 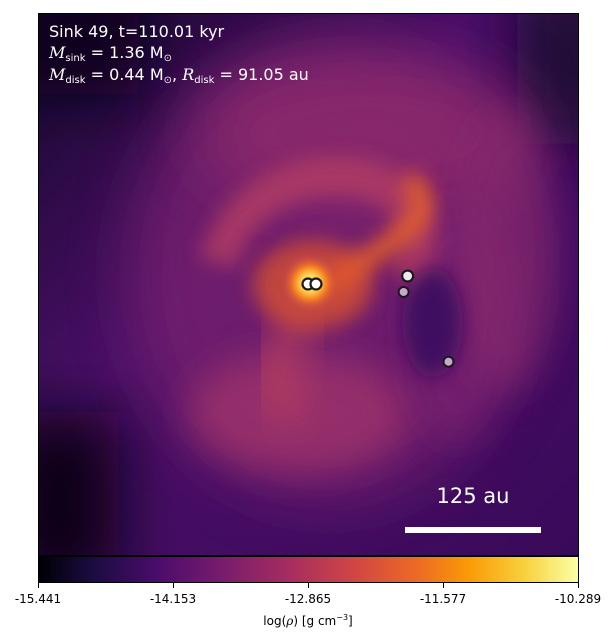 What do you see at coordinates (308, 599) in the screenshot?
I see `colorbar-tick-label: -12.865` at bounding box center [308, 599].